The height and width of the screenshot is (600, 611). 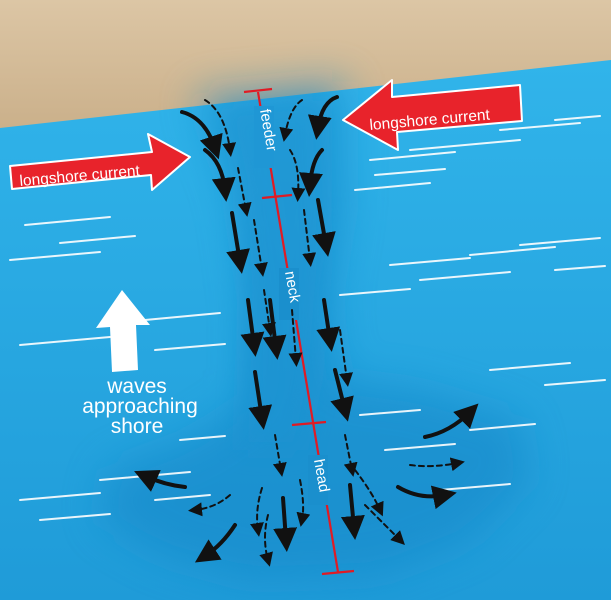 I want to click on zone-labels: feeder neck head, so click(x=293, y=305).